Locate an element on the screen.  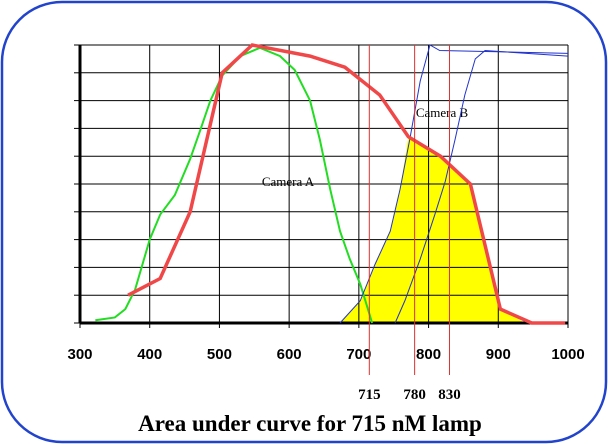
x-tick-label: 300 is located at coordinates (79, 354).